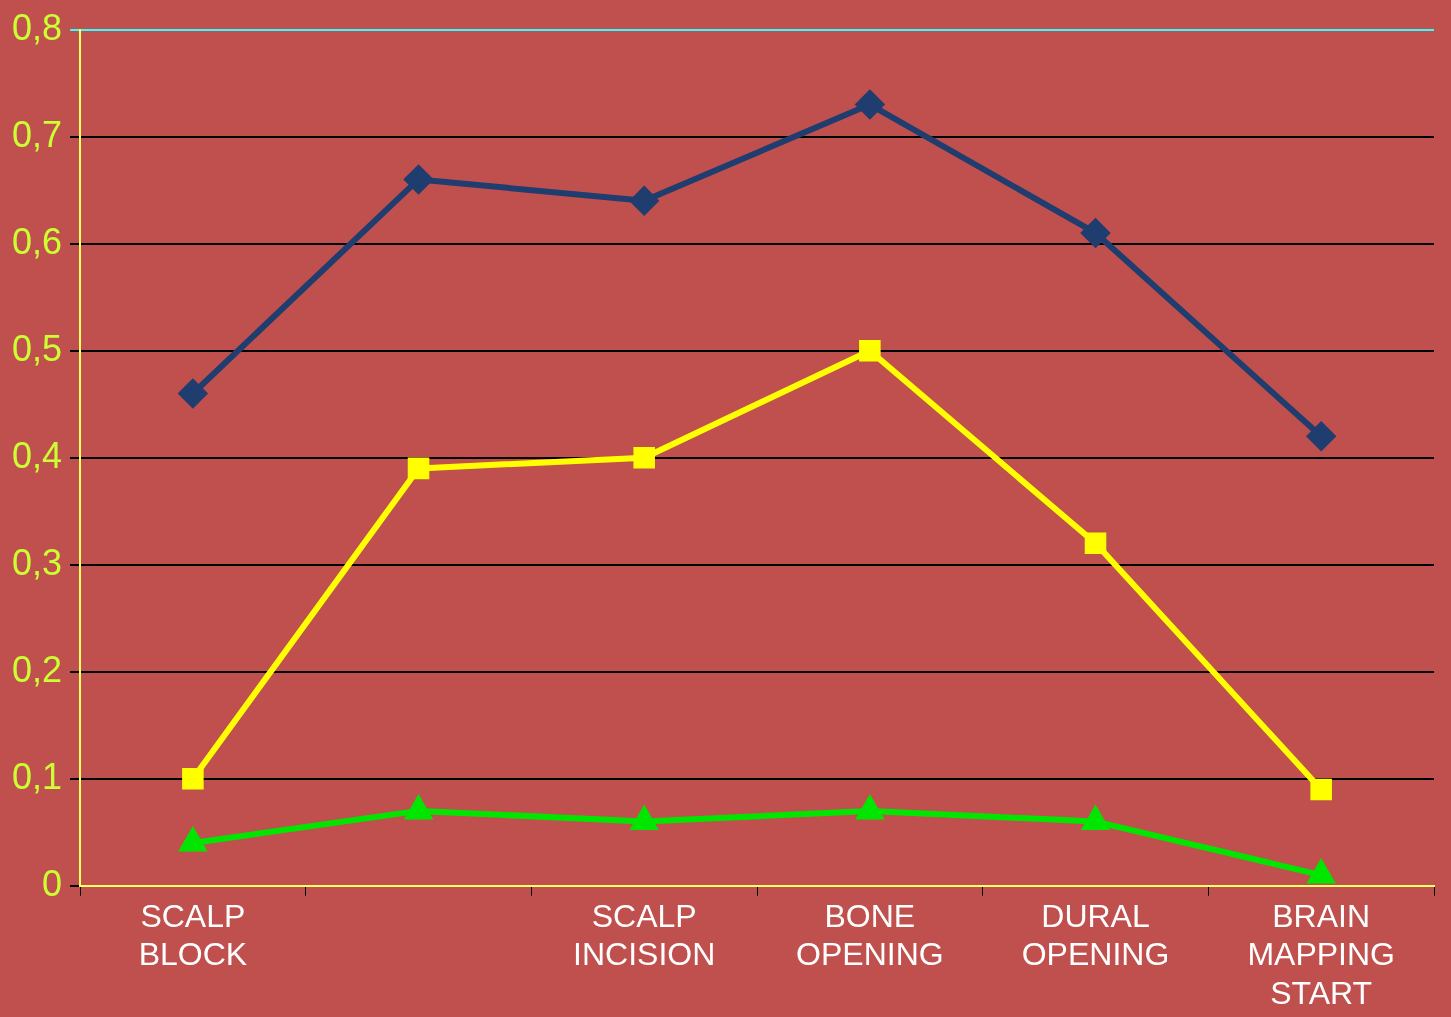 The width and height of the screenshot is (1451, 1017). I want to click on y-tick-label: 0,7, so click(37, 134).